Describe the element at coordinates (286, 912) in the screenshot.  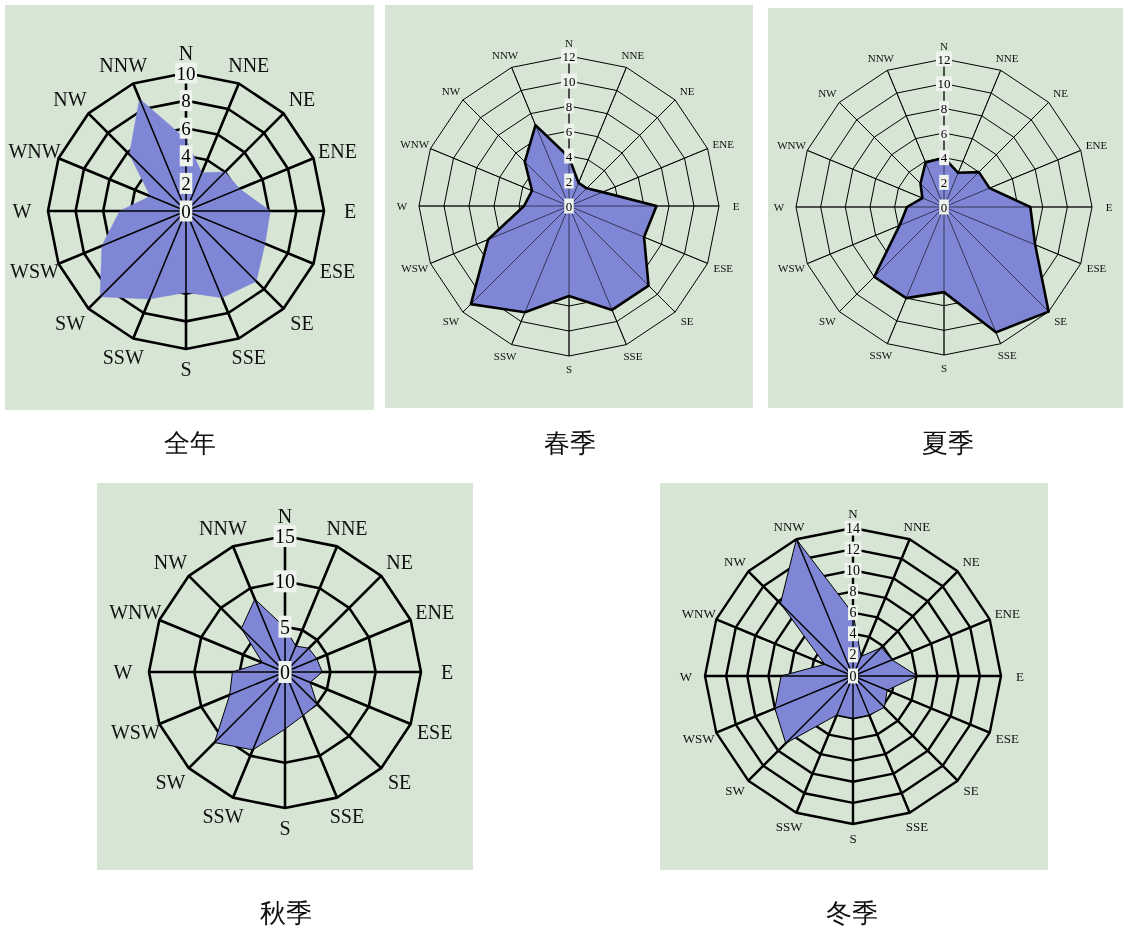
I see `text: 秋季` at that location.